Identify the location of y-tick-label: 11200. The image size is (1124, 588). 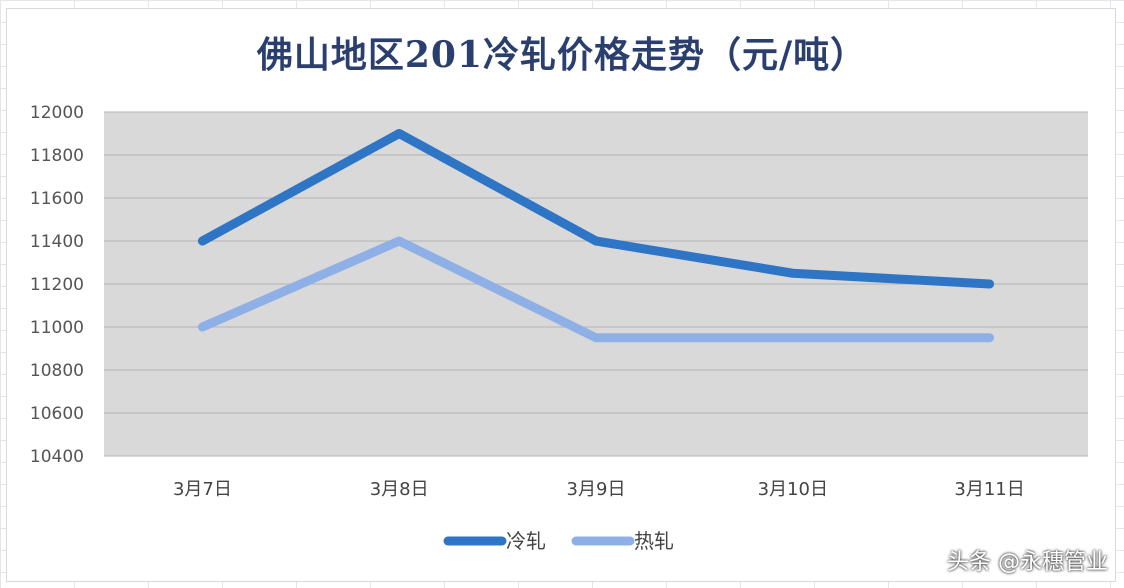
(57, 285).